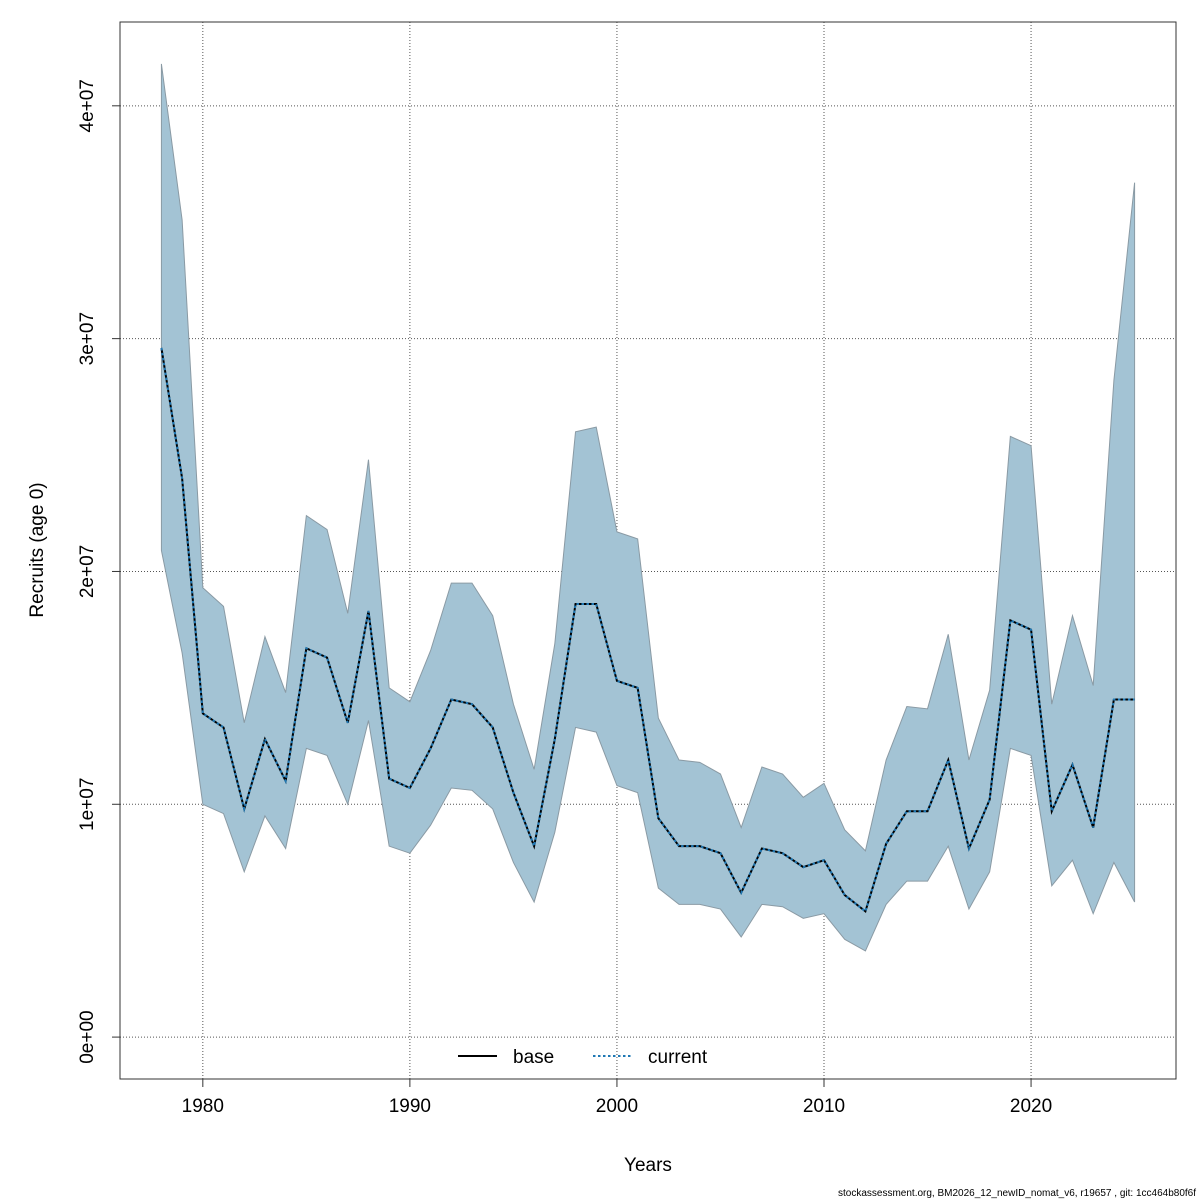 This screenshot has height=1200, width=1200. Describe the element at coordinates (87, 338) in the screenshot. I see `y-tick-label: 3e+07` at that location.